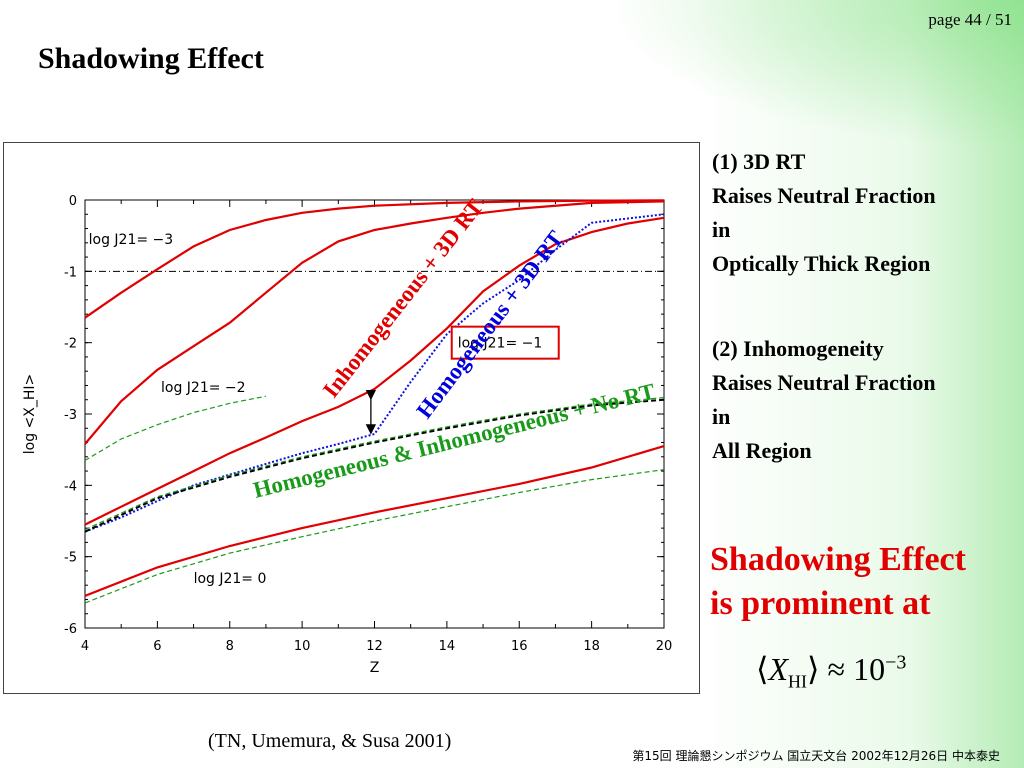 The height and width of the screenshot is (768, 1024). I want to click on page-number: page 44 / 51, so click(970, 20).